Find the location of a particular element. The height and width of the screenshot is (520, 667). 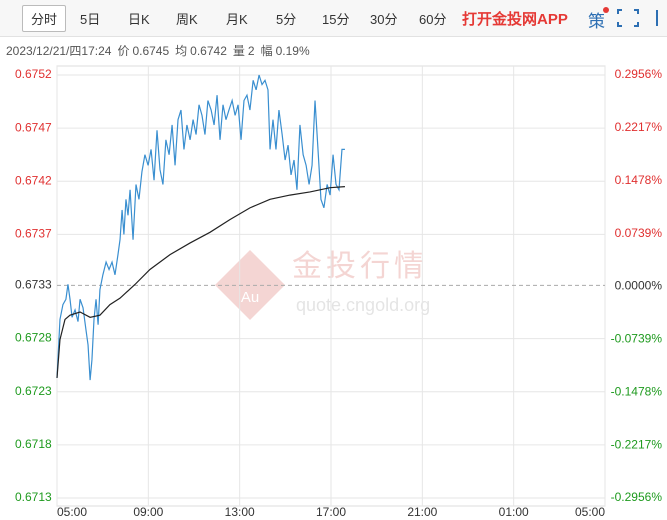

y2-tick-label: -0.1478% is located at coordinates (637, 391).